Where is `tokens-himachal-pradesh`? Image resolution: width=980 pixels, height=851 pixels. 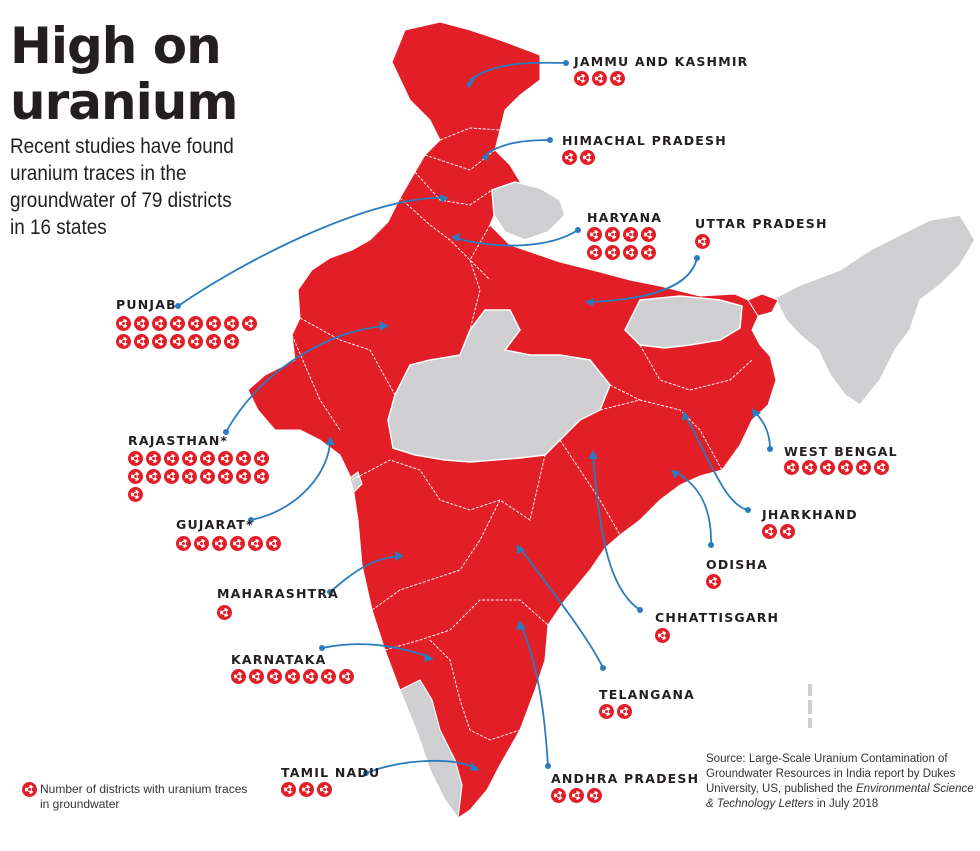 tokens-himachal-pradesh is located at coordinates (592, 157).